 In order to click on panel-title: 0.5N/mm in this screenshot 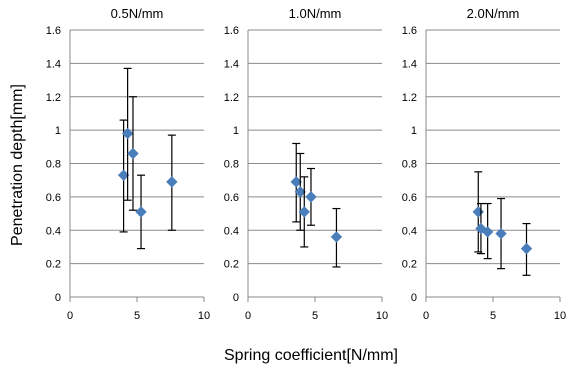, I will do `click(137, 13)`.